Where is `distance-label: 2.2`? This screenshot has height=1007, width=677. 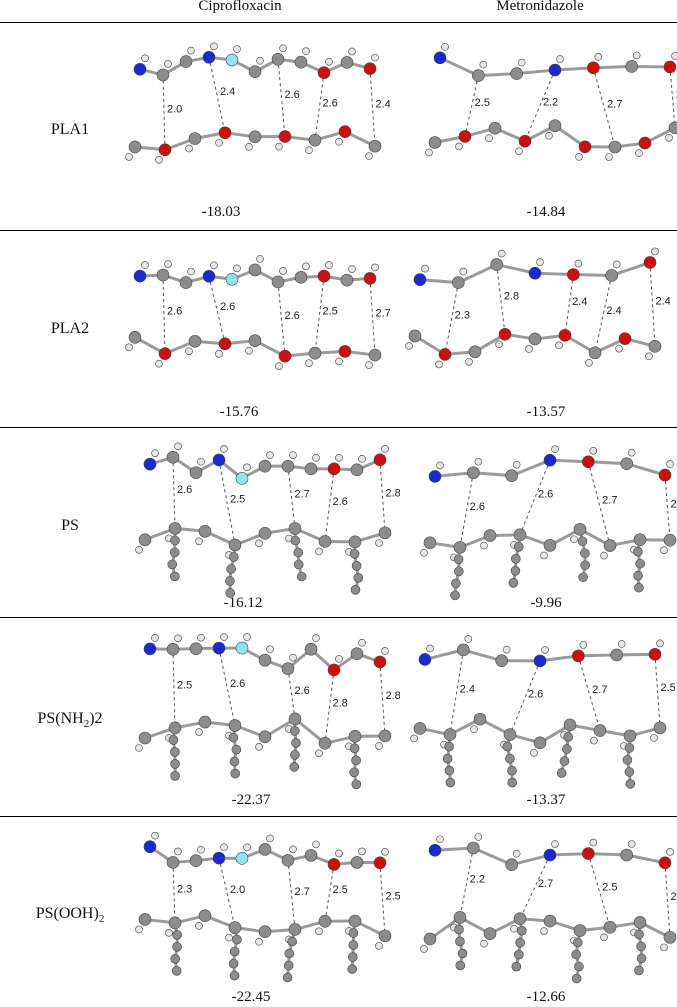
distance-label: 2.2 is located at coordinates (550, 103).